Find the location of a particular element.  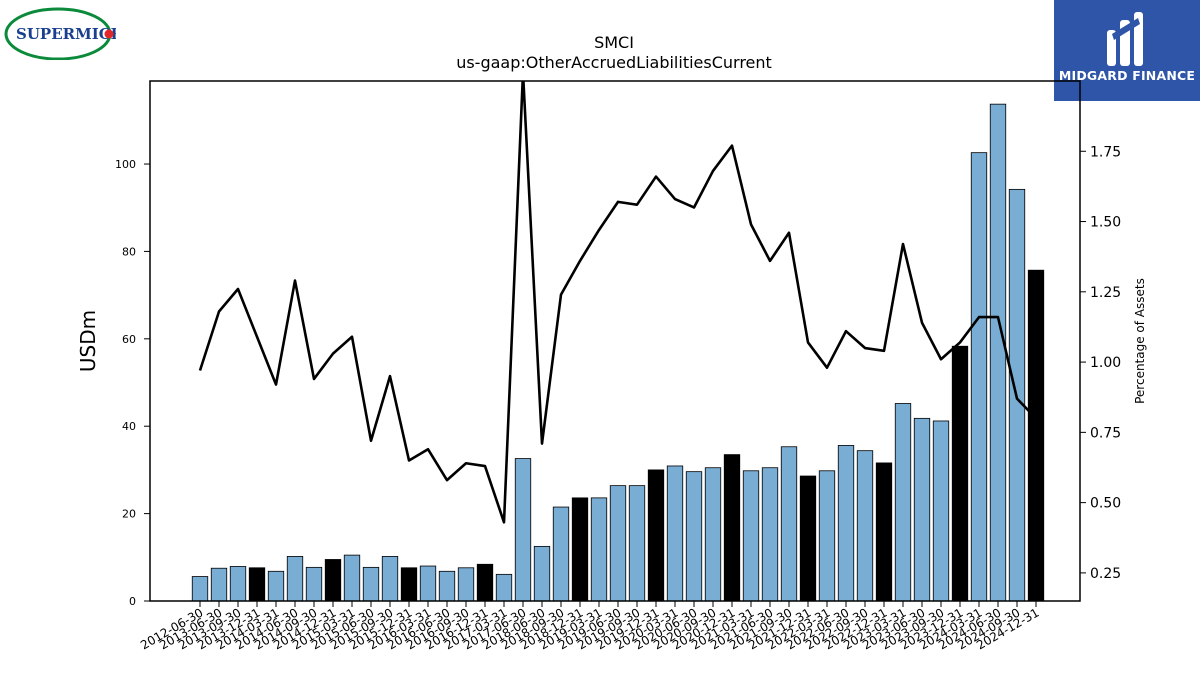

midgard-finance-logo-text: MIDGARD FINANCE is located at coordinates (1127, 75).